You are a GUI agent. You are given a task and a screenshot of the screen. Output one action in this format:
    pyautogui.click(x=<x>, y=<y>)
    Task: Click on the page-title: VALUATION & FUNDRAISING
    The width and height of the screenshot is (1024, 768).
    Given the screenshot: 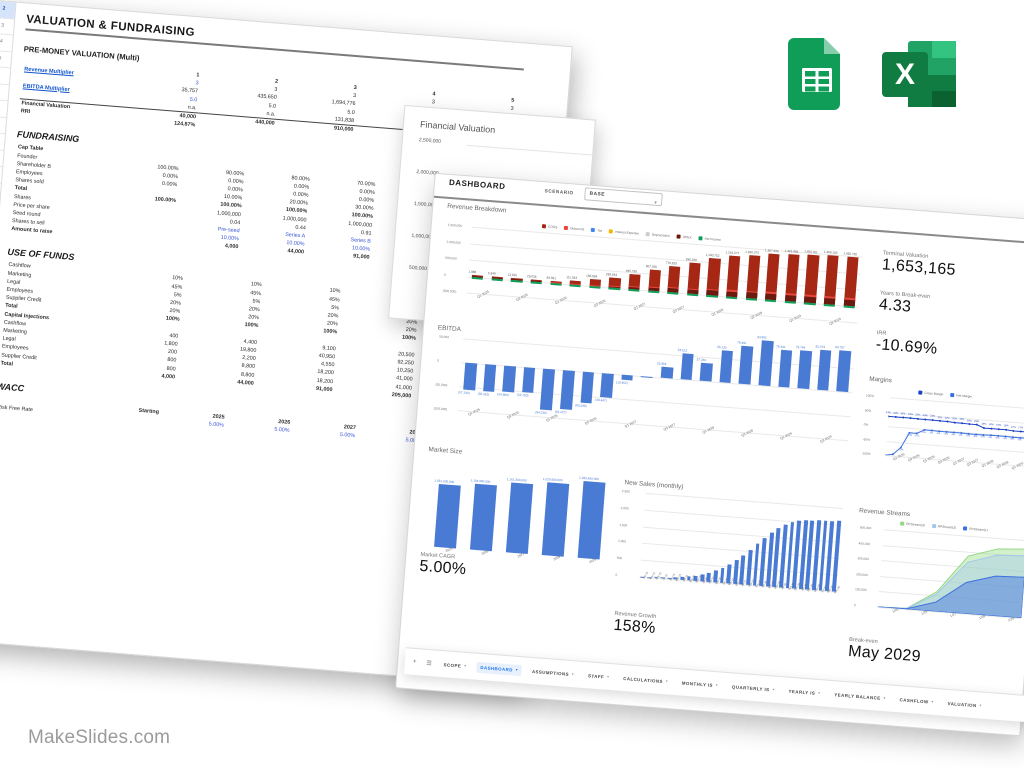 What is the action you would take?
    pyautogui.click(x=275, y=42)
    